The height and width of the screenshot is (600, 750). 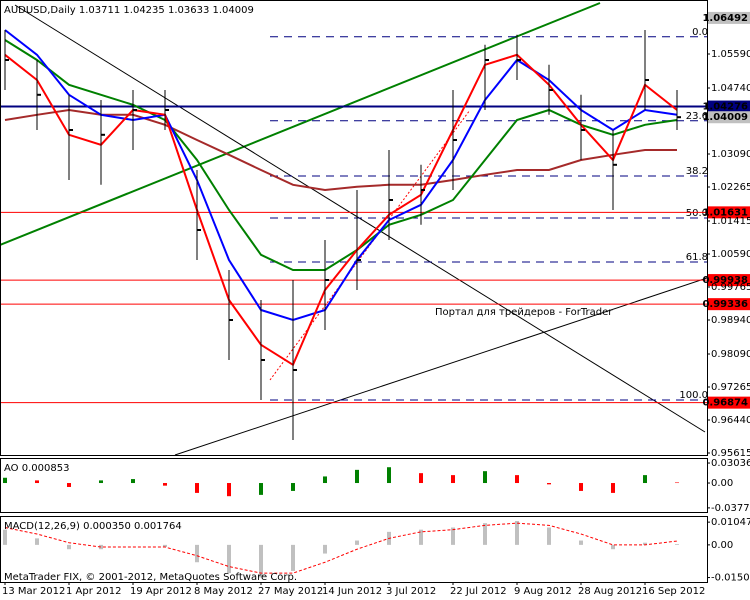 I want to click on x-tick-label: 8 May 2012, so click(x=223, y=591).